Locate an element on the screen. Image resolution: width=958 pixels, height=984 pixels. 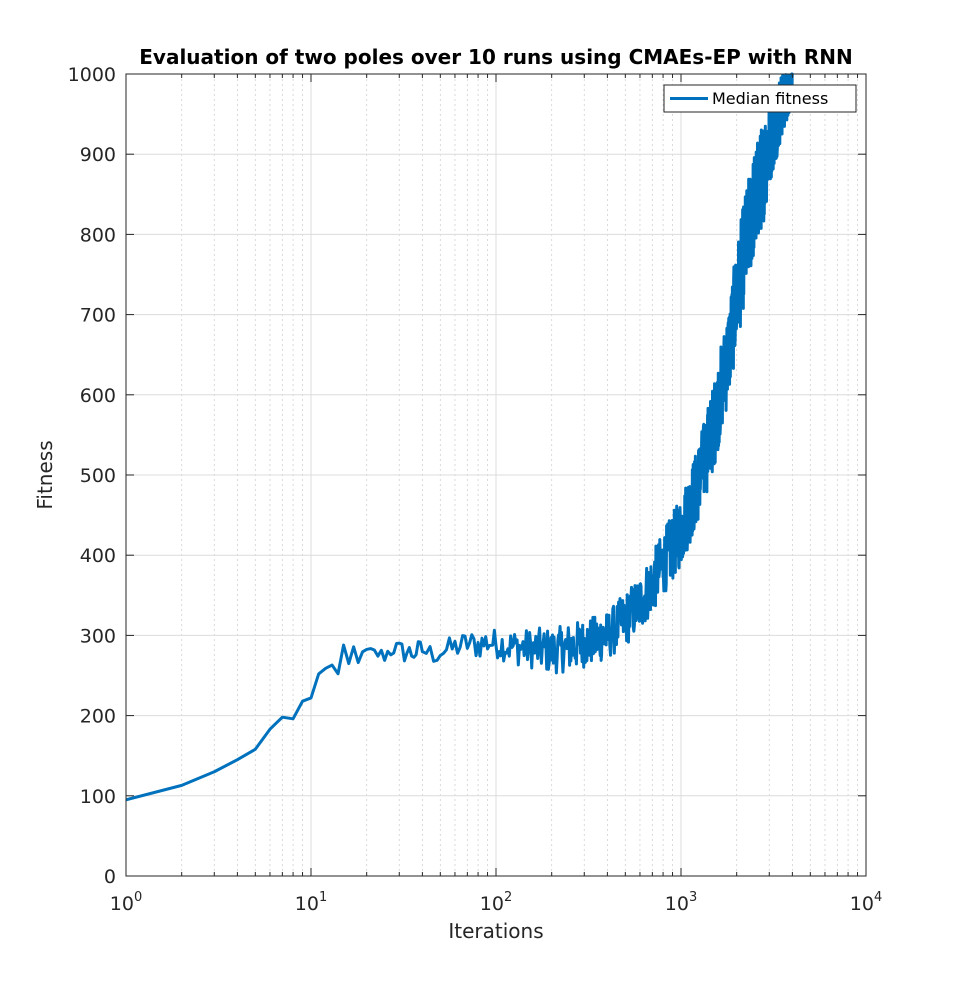
x-tick-label: 10² is located at coordinates (496, 902).